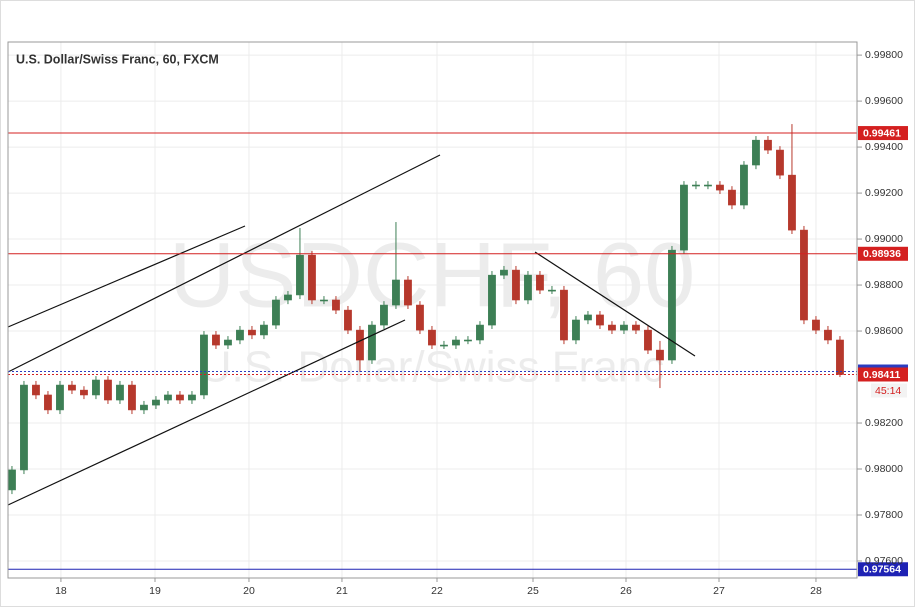  I want to click on x-tick-label: 28, so click(816, 591).